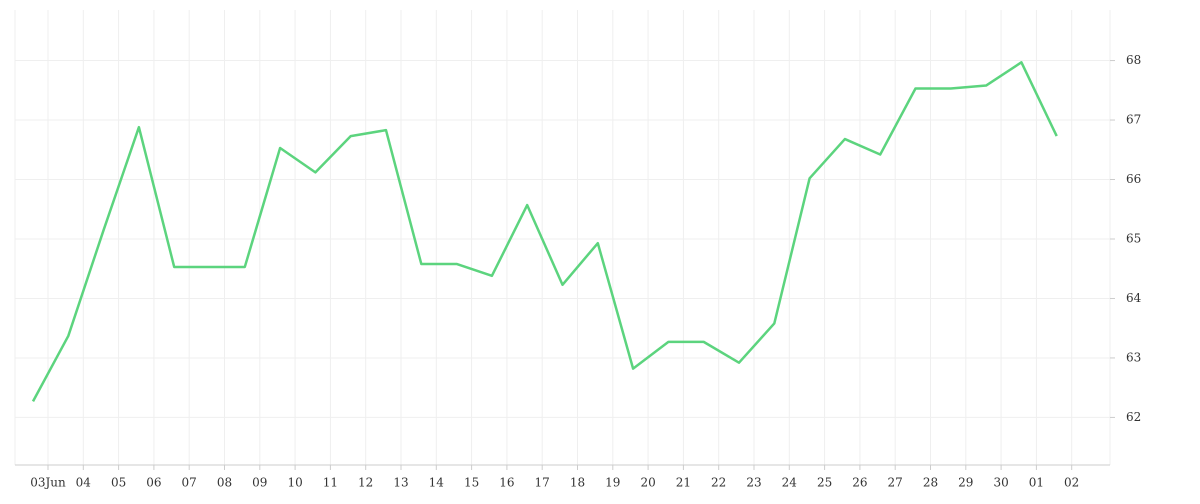 The image size is (1200, 504). Describe the element at coordinates (437, 483) in the screenshot. I see `x-tick-label: 14` at that location.